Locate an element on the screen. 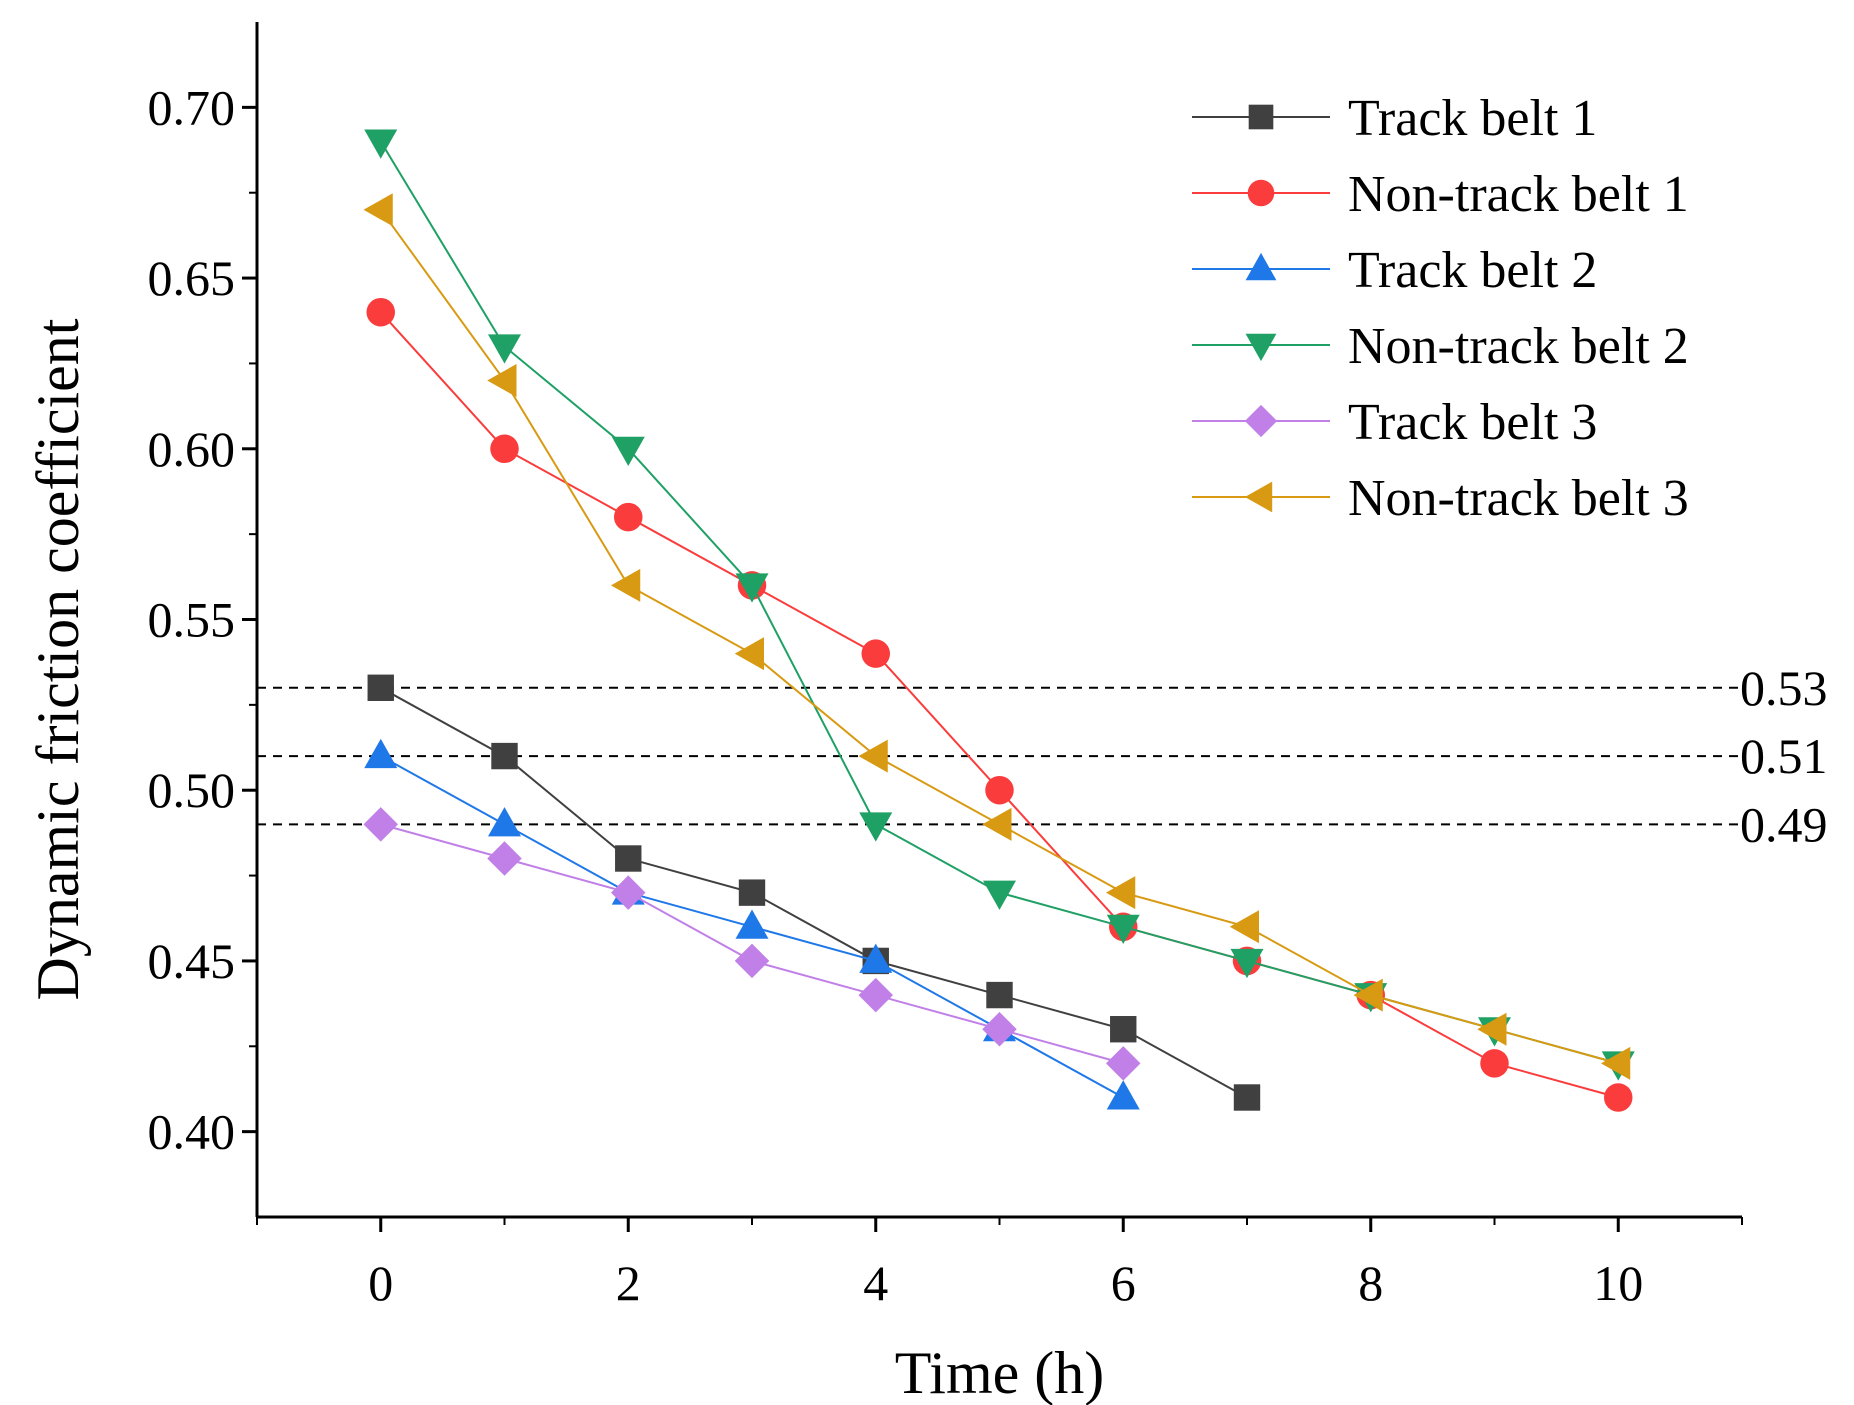  x-axis-title: Time (h) is located at coordinates (999, 1372).